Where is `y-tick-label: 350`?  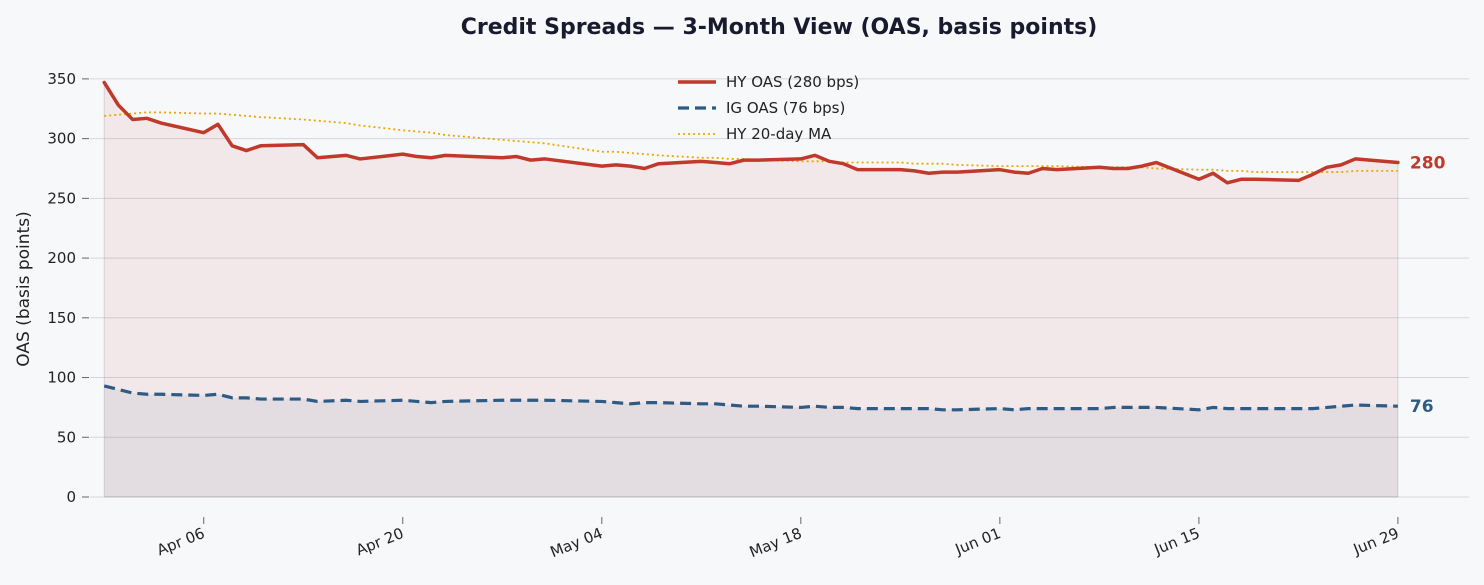
y-tick-label: 350 is located at coordinates (61, 79).